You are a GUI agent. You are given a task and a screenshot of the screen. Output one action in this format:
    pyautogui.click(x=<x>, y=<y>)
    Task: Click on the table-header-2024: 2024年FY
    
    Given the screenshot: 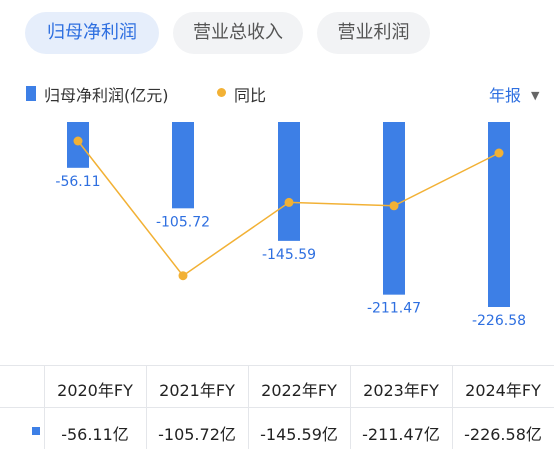 What is the action you would take?
    pyautogui.click(x=503, y=390)
    